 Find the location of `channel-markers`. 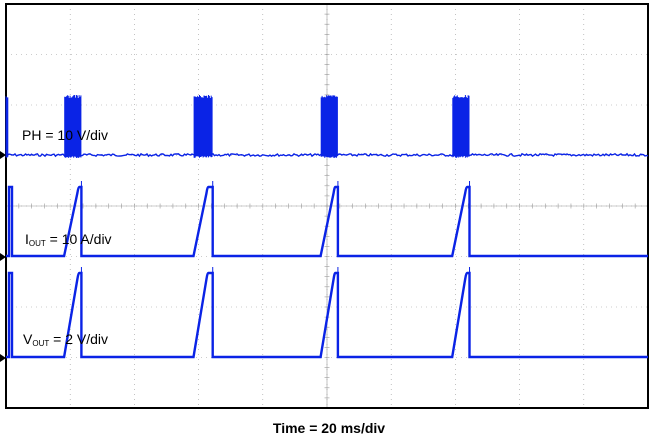

channel-markers is located at coordinates (3, 256).